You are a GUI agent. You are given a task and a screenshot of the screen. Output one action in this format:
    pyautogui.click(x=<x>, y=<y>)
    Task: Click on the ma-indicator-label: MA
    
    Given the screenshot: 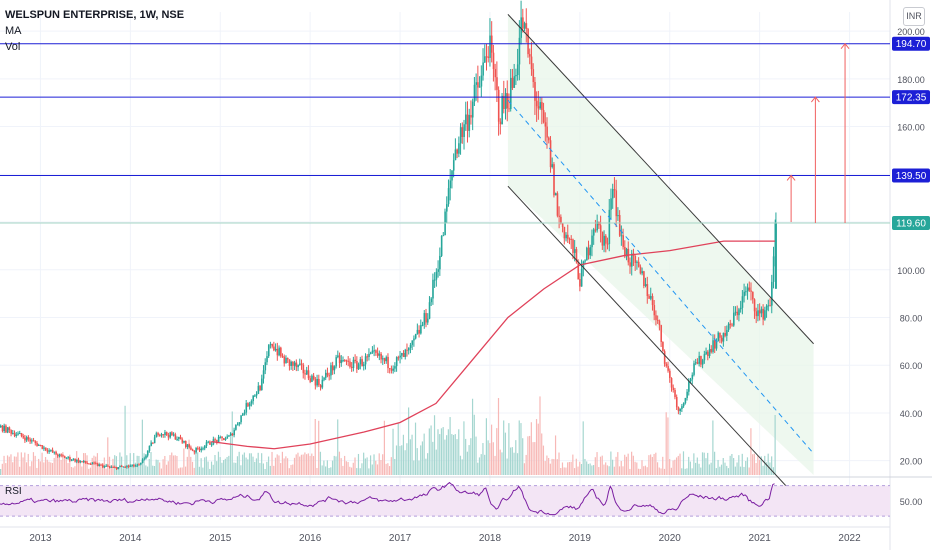 What is the action you would take?
    pyautogui.click(x=13, y=31)
    